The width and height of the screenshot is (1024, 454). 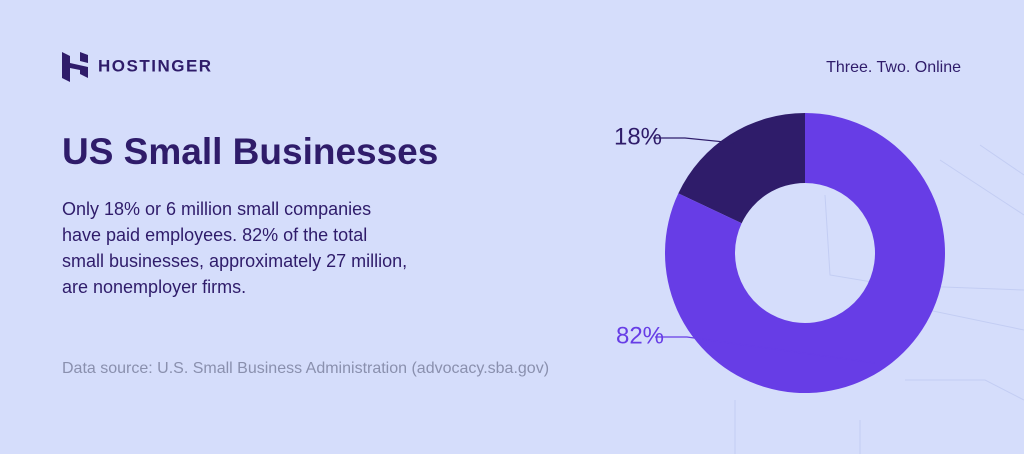 I want to click on value-label: 18%, so click(x=638, y=136).